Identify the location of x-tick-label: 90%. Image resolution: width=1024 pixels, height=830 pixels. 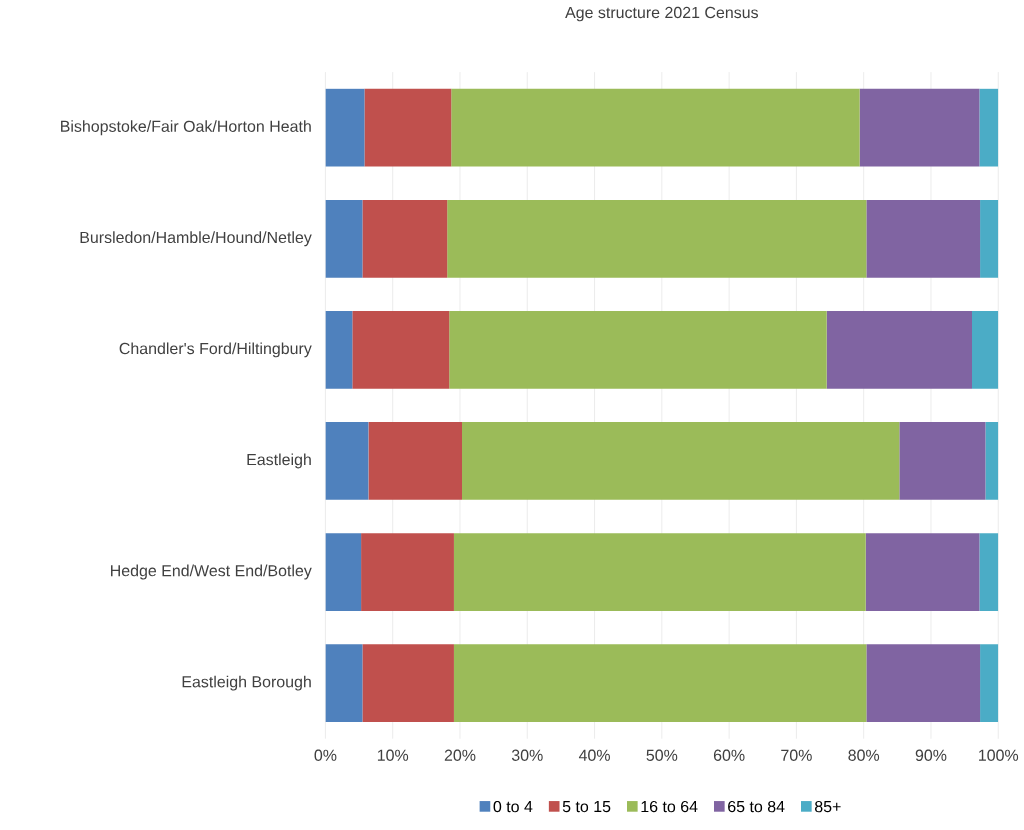
(931, 755).